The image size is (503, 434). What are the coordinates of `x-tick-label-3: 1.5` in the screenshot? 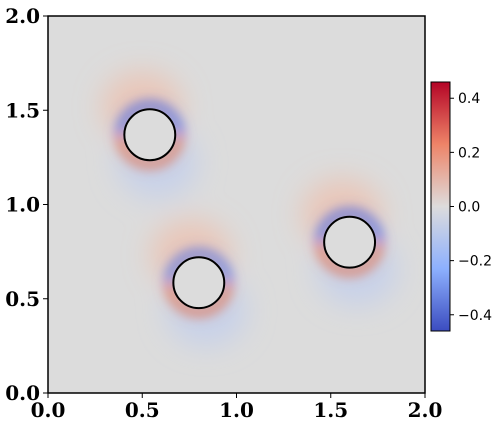 It's located at (330, 410).